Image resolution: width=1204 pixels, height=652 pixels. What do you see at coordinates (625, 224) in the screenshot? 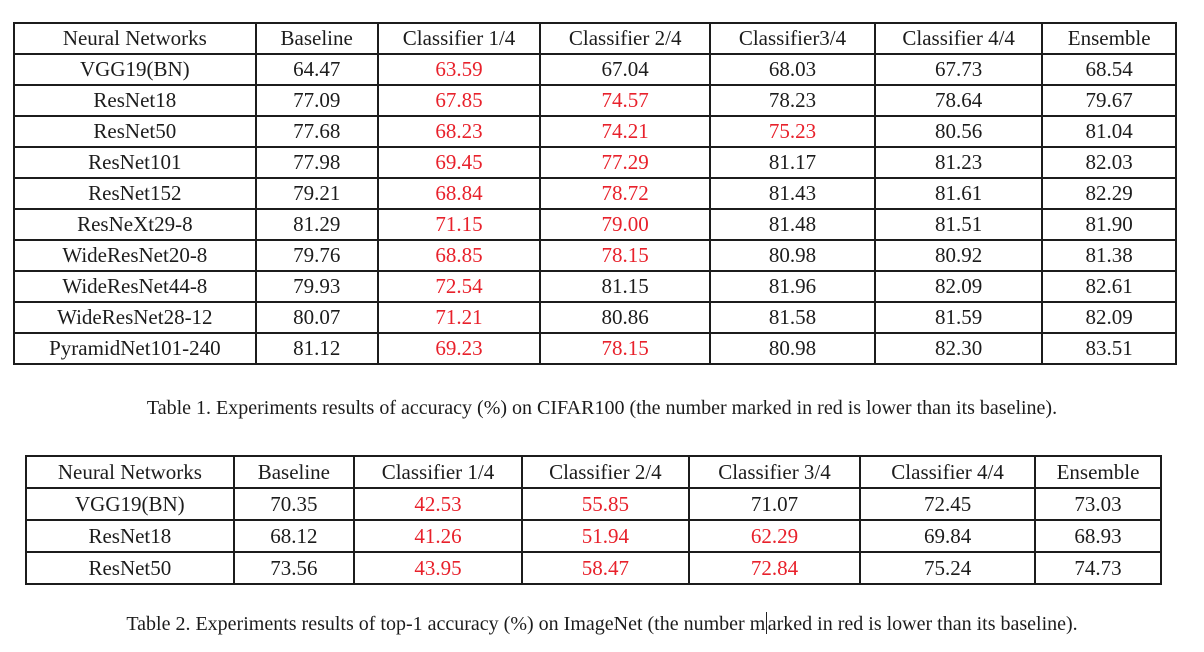
I see `value-cell: 79.00` at bounding box center [625, 224].